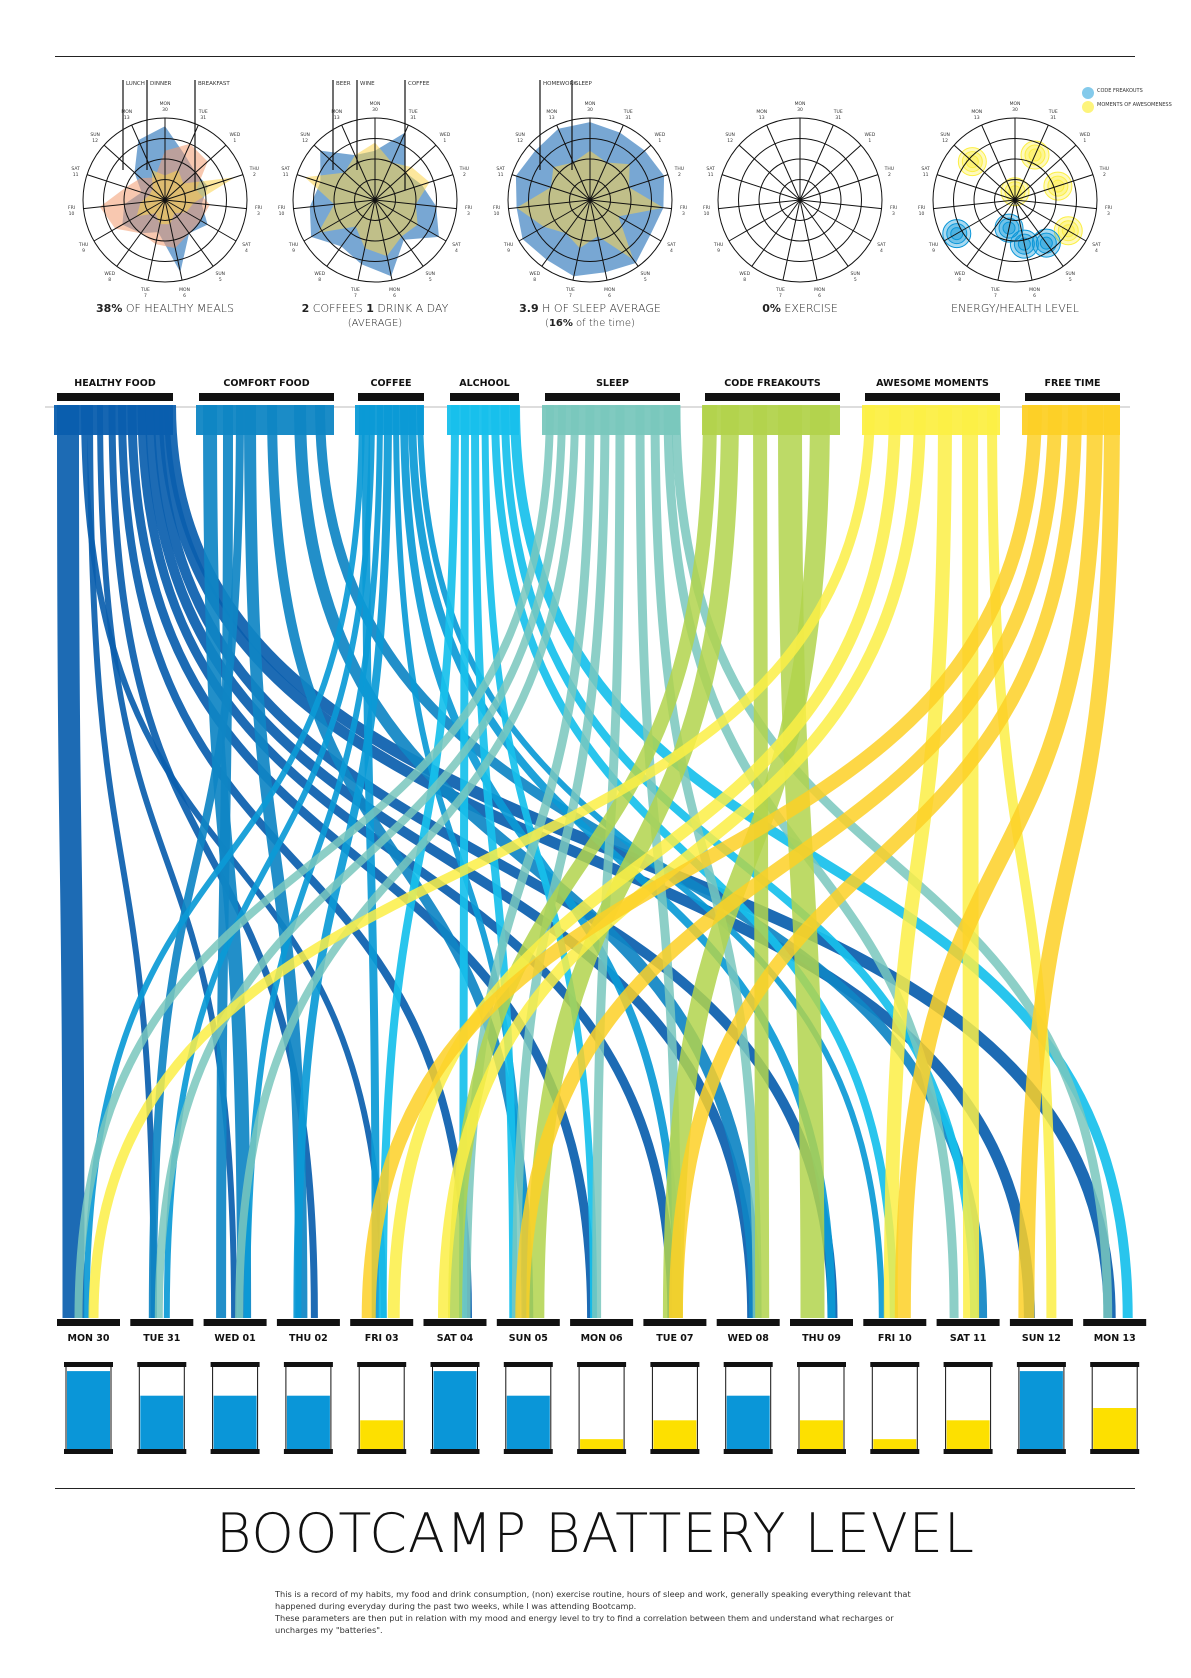  Describe the element at coordinates (855, 280) in the screenshot. I see `radar-day-number: 5` at that location.